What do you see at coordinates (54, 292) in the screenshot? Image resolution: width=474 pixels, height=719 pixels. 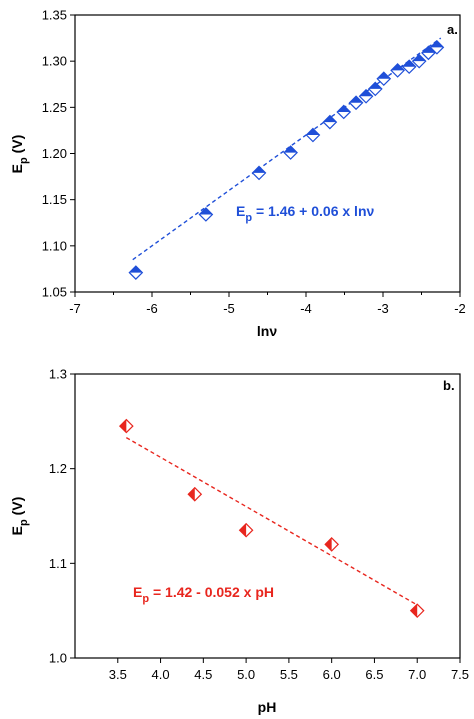 I see `y-tick-label: 1.05` at bounding box center [54, 292].